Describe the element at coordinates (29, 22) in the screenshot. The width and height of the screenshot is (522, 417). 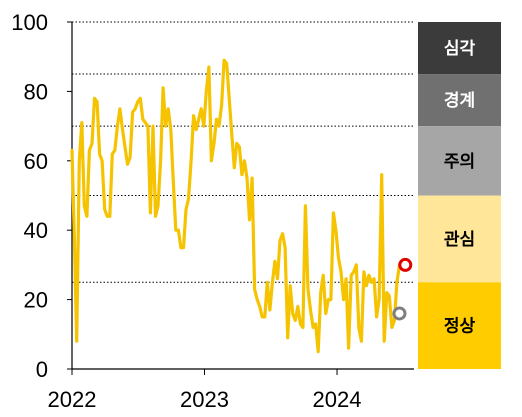
I see `y-tick-label-5: 100` at that location.